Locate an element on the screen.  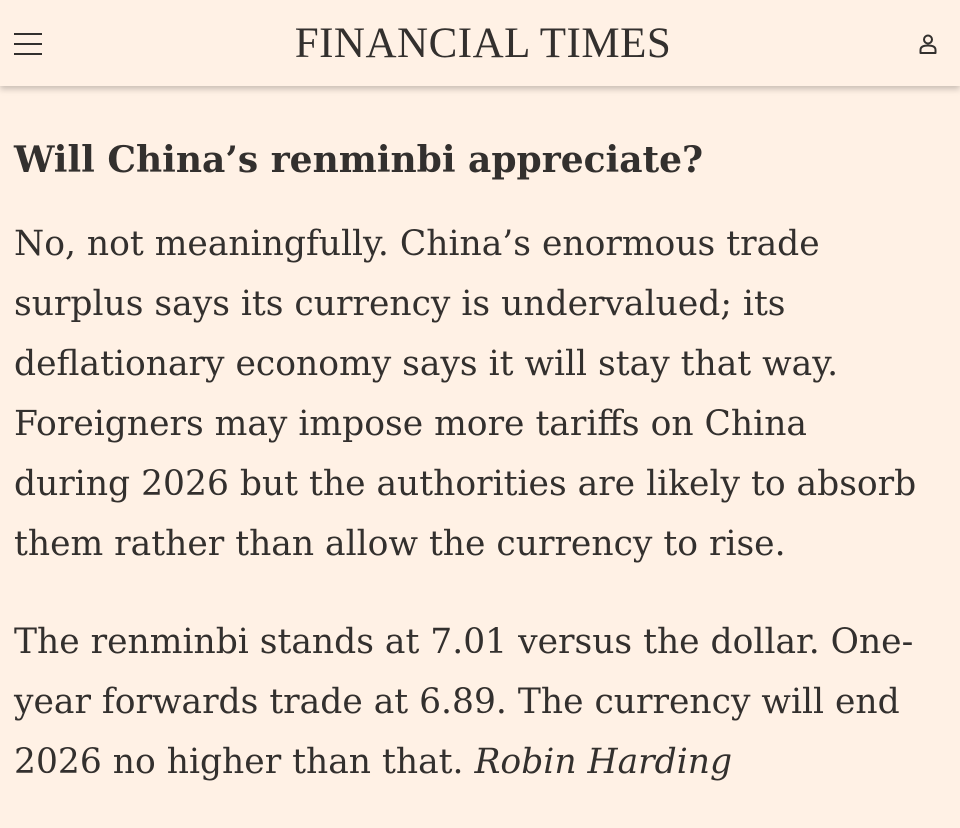
top-header: FINANCIAL TIMES is located at coordinates (480, 43).